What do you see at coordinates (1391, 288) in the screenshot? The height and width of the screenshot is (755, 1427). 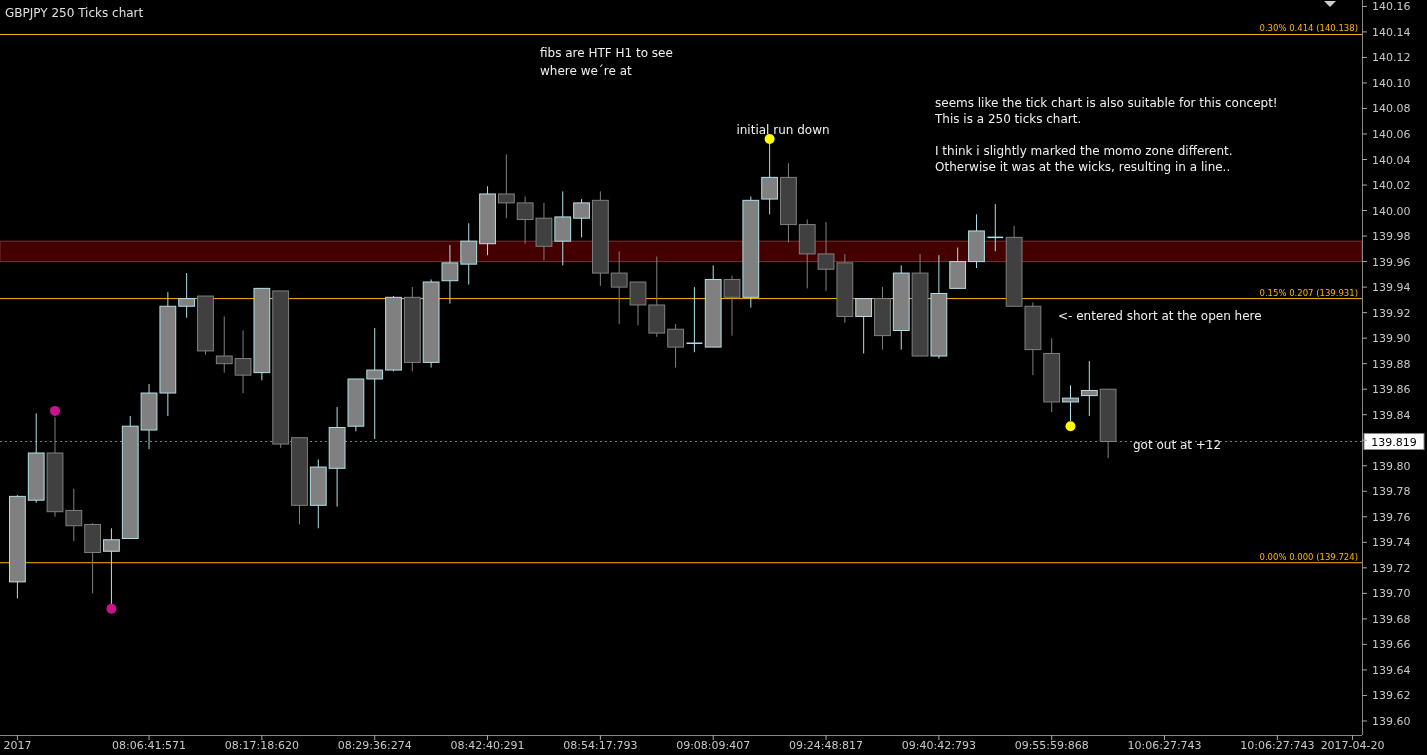 I see `y-tick-label: 139.94` at bounding box center [1391, 288].